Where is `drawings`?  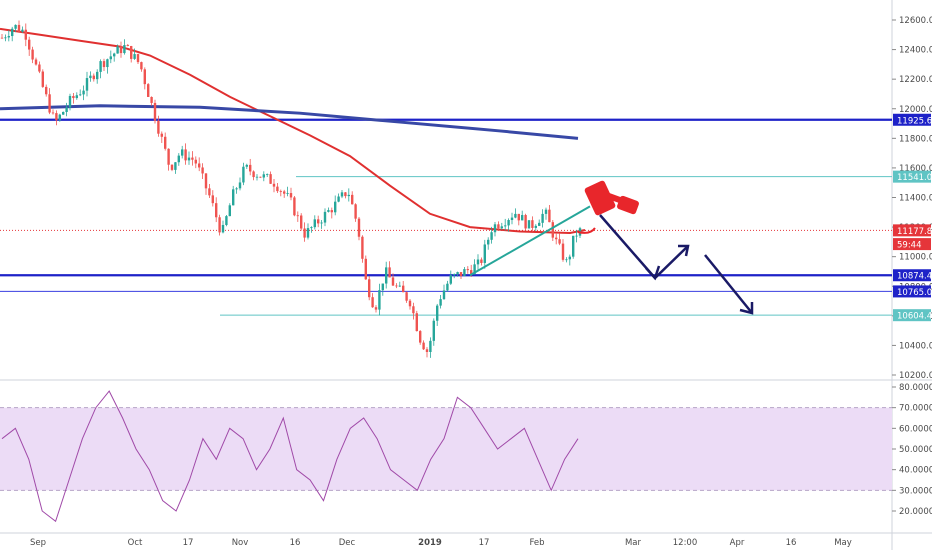 drawings is located at coordinates (611, 247).